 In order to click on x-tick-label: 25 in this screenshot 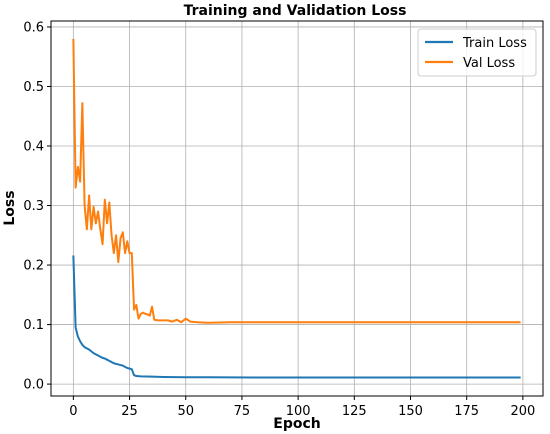, I will do `click(129, 411)`.